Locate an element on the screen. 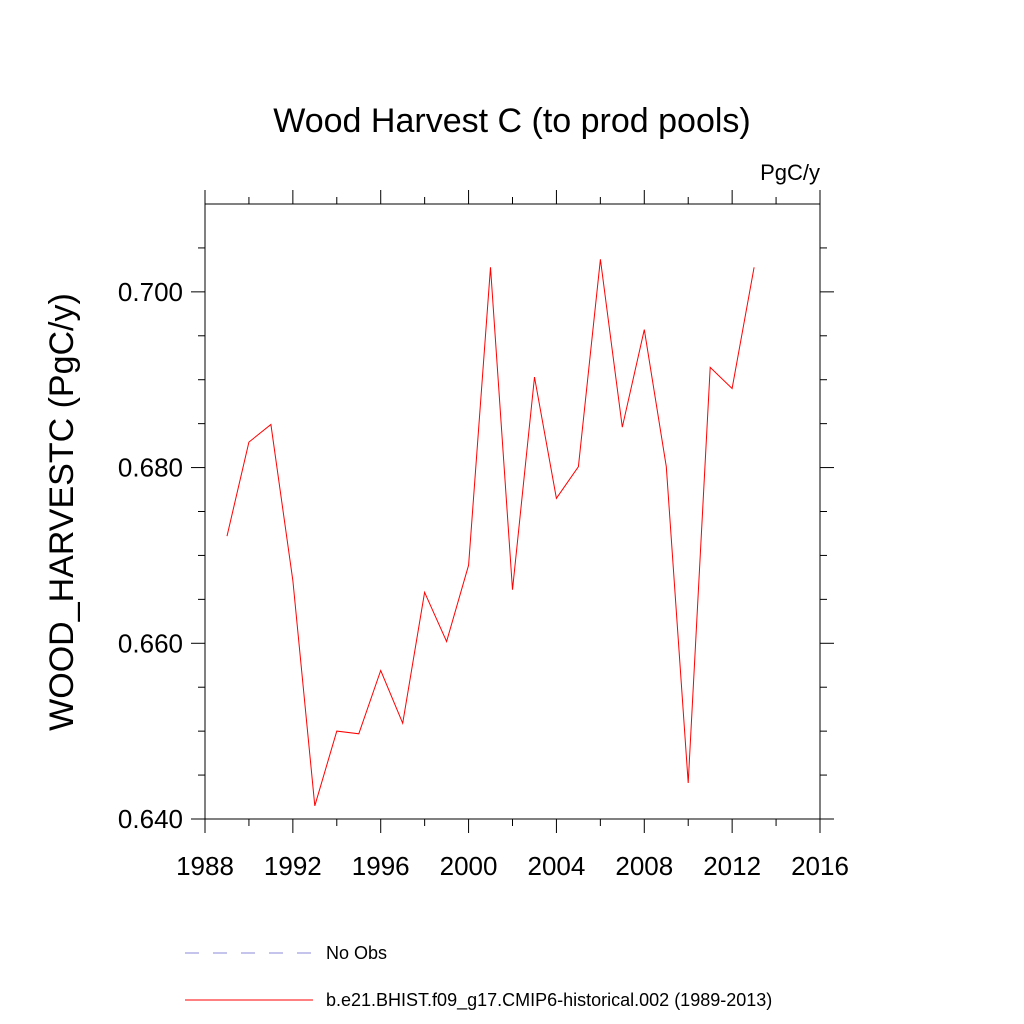 Image resolution: width=1024 pixels, height=1024 pixels. x-tick-label: 1992 is located at coordinates (293, 866).